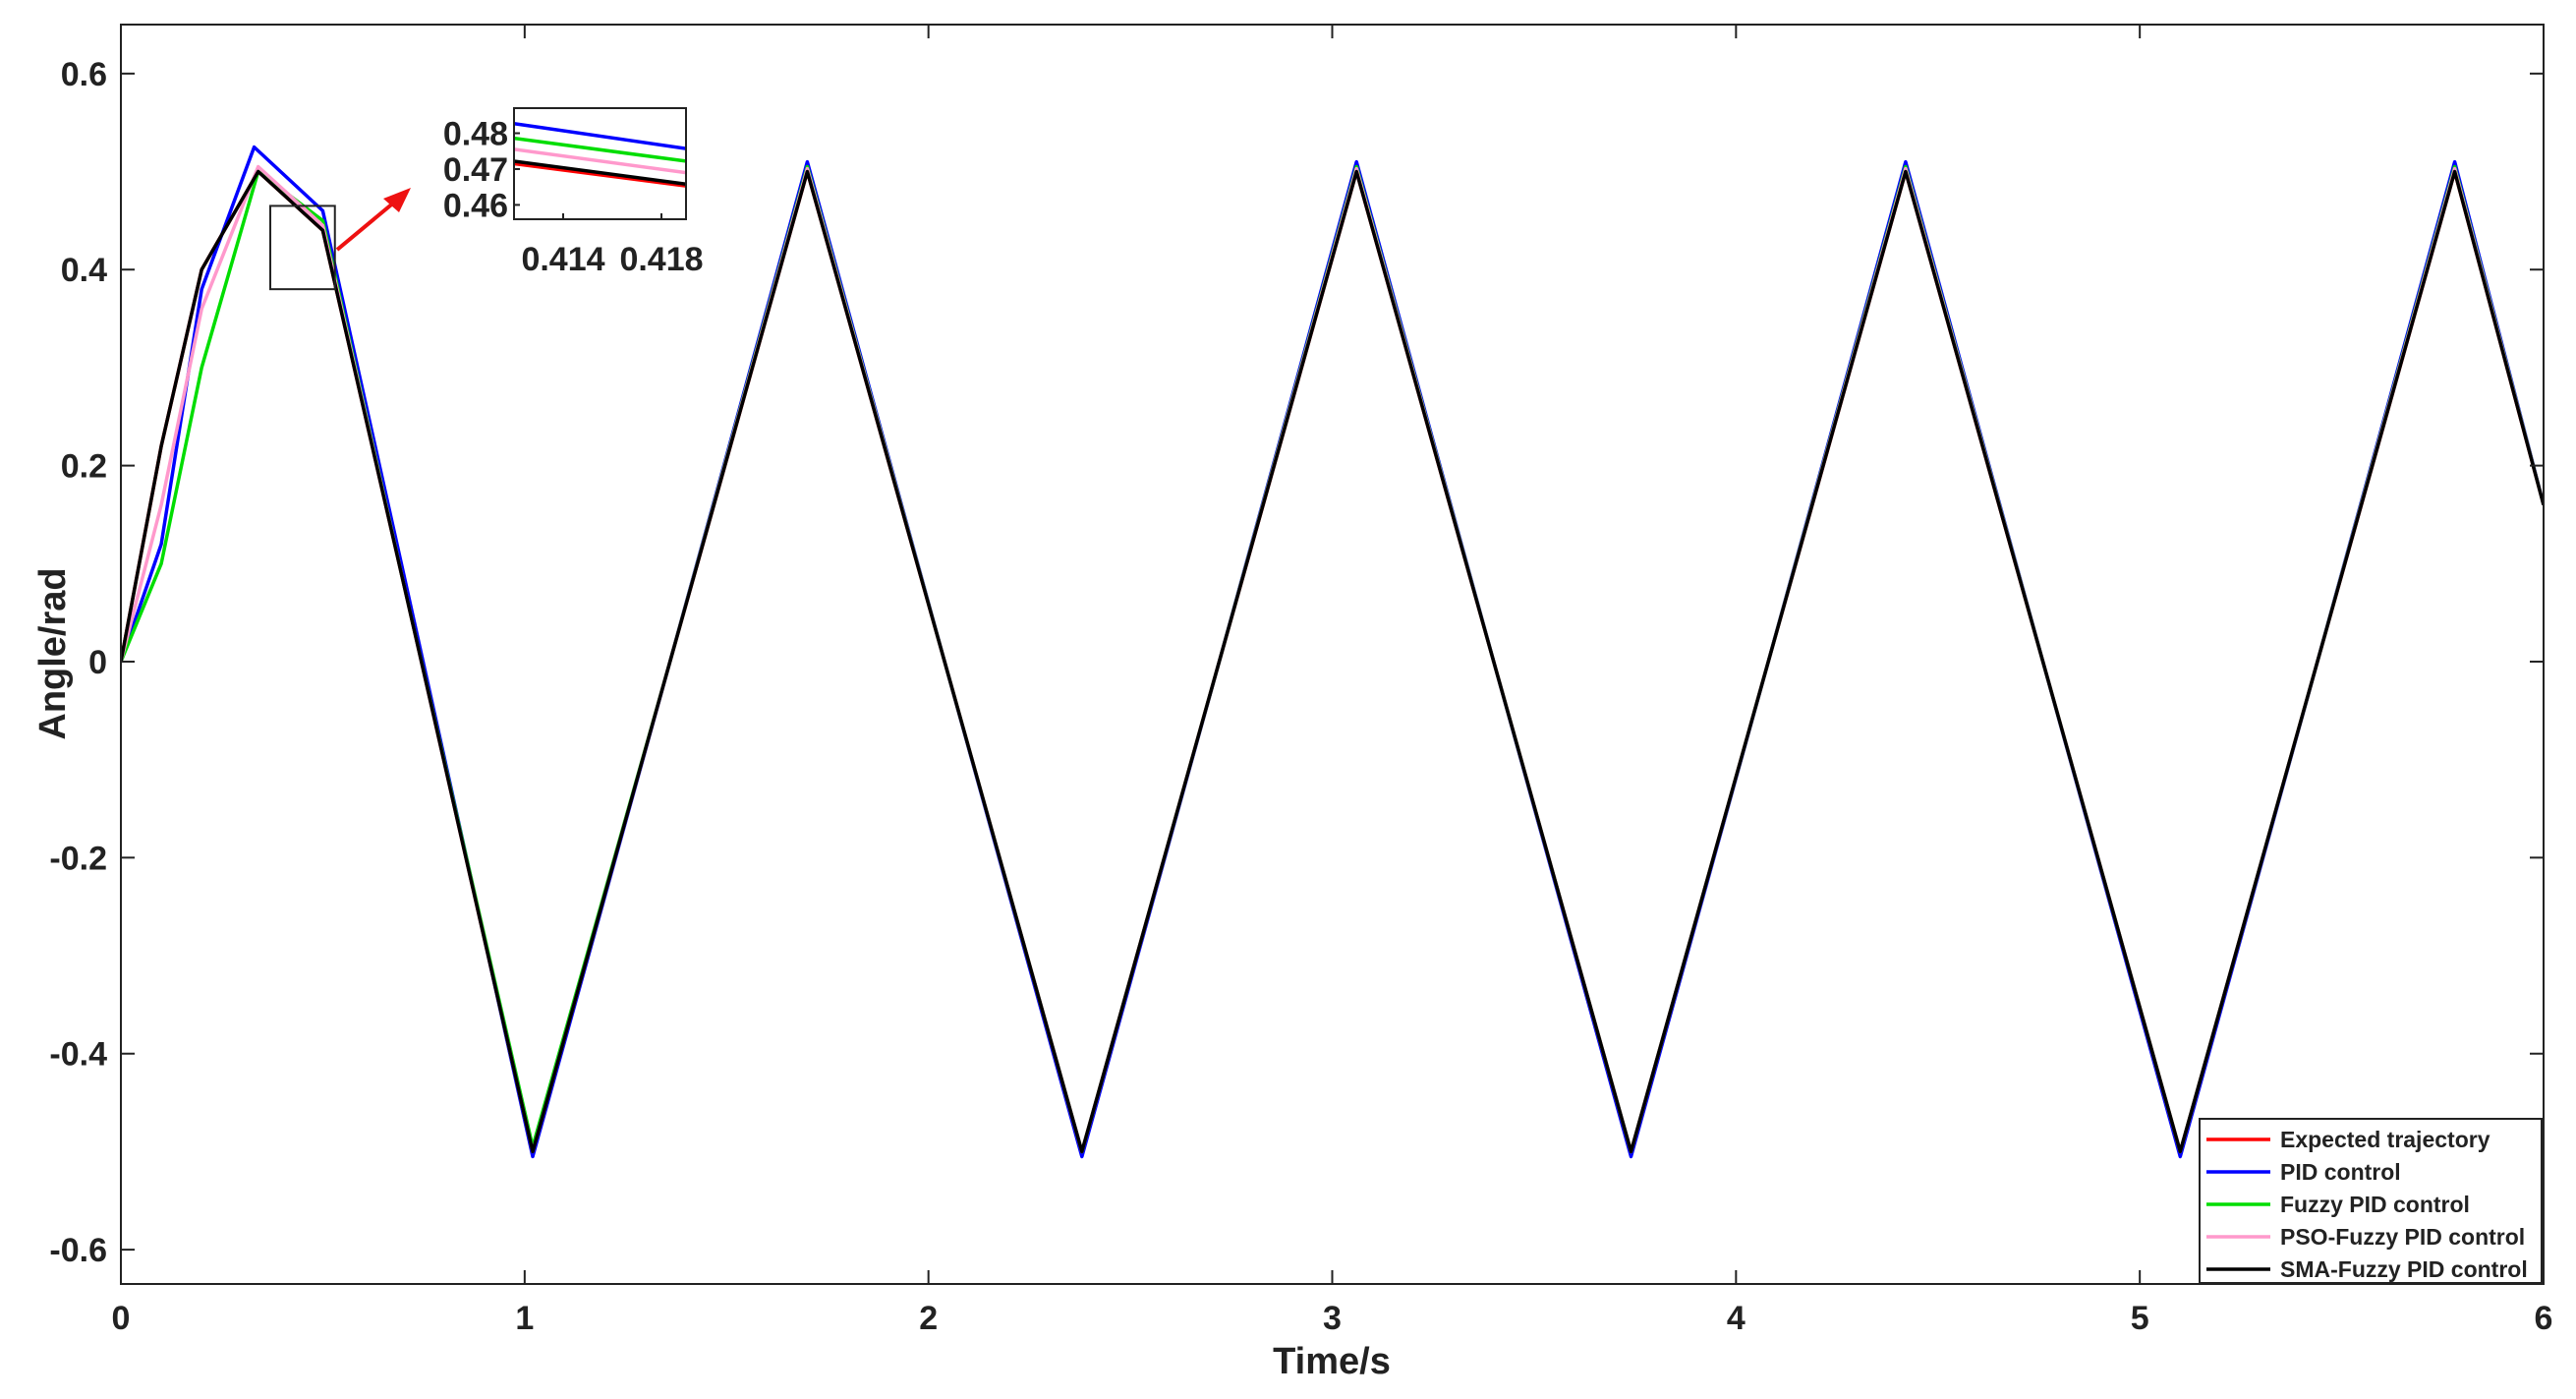 The height and width of the screenshot is (1399, 2576). What do you see at coordinates (84, 270) in the screenshot?
I see `y-tick-label: 0.4` at bounding box center [84, 270].